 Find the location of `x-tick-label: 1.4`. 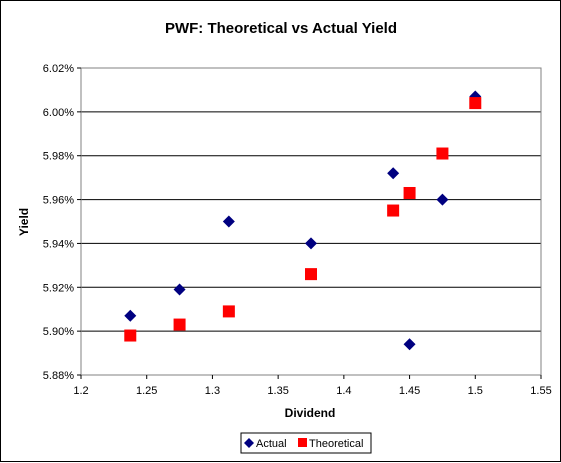

x-tick-label: 1.4 is located at coordinates (343, 391).